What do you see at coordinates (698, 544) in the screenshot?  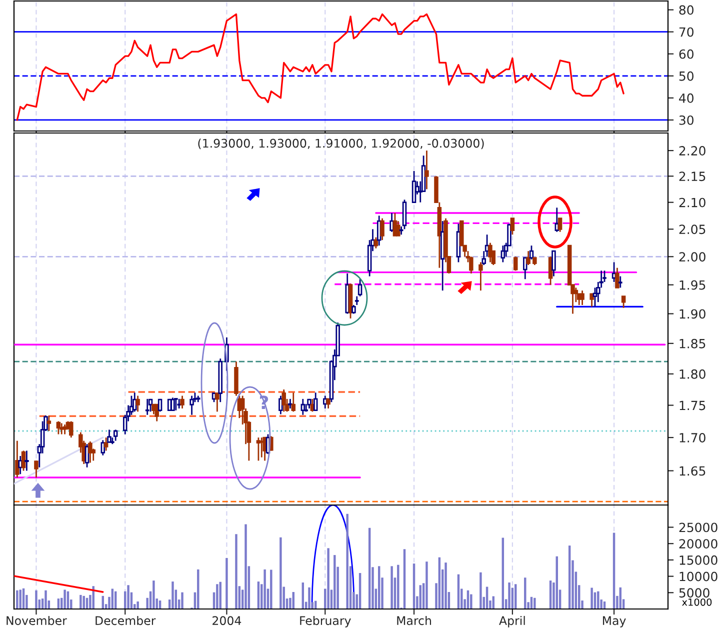 I see `y-tick-label: 20000` at bounding box center [698, 544].